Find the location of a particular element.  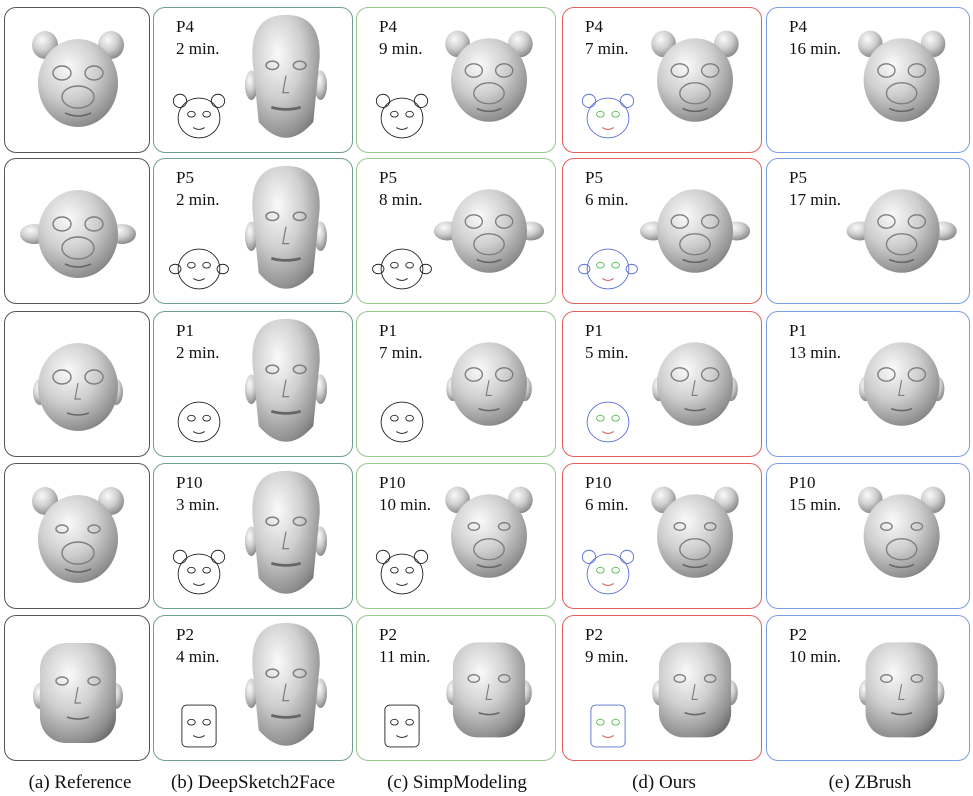

cell-simpmodeling-p5: P5 8 min. is located at coordinates (456, 231).